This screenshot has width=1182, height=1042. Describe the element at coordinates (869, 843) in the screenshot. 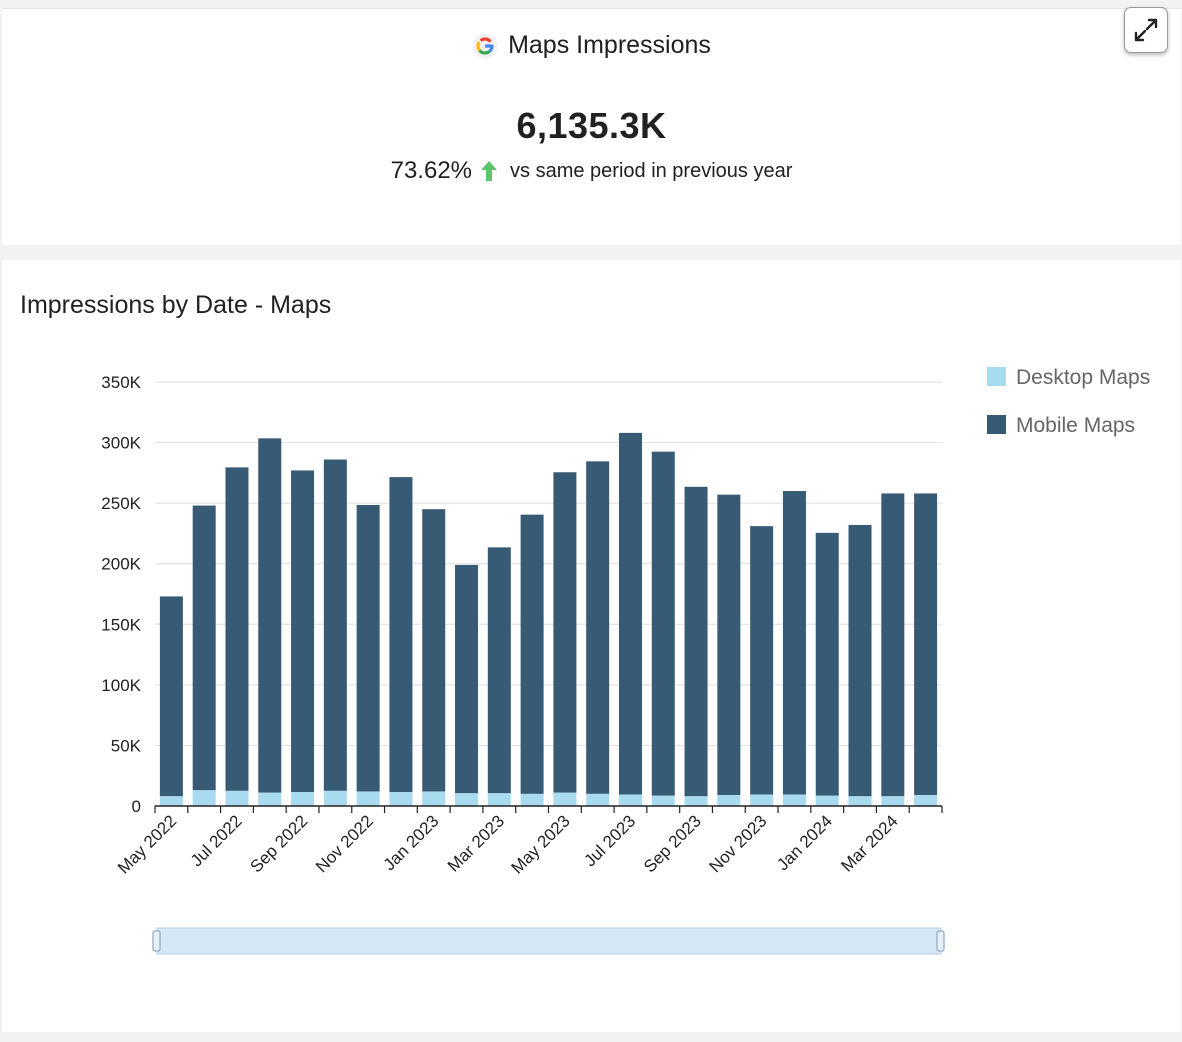

I see `x-tick-label: Mar 2024` at that location.